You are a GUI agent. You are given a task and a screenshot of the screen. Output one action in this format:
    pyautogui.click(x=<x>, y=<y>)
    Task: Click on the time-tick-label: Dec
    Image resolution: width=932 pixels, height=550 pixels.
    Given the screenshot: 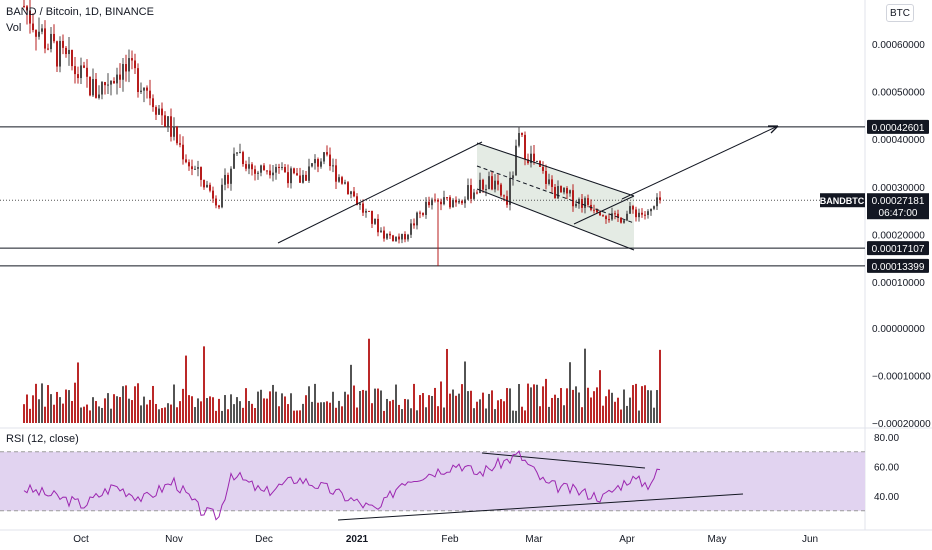 What is the action you would take?
    pyautogui.click(x=264, y=539)
    